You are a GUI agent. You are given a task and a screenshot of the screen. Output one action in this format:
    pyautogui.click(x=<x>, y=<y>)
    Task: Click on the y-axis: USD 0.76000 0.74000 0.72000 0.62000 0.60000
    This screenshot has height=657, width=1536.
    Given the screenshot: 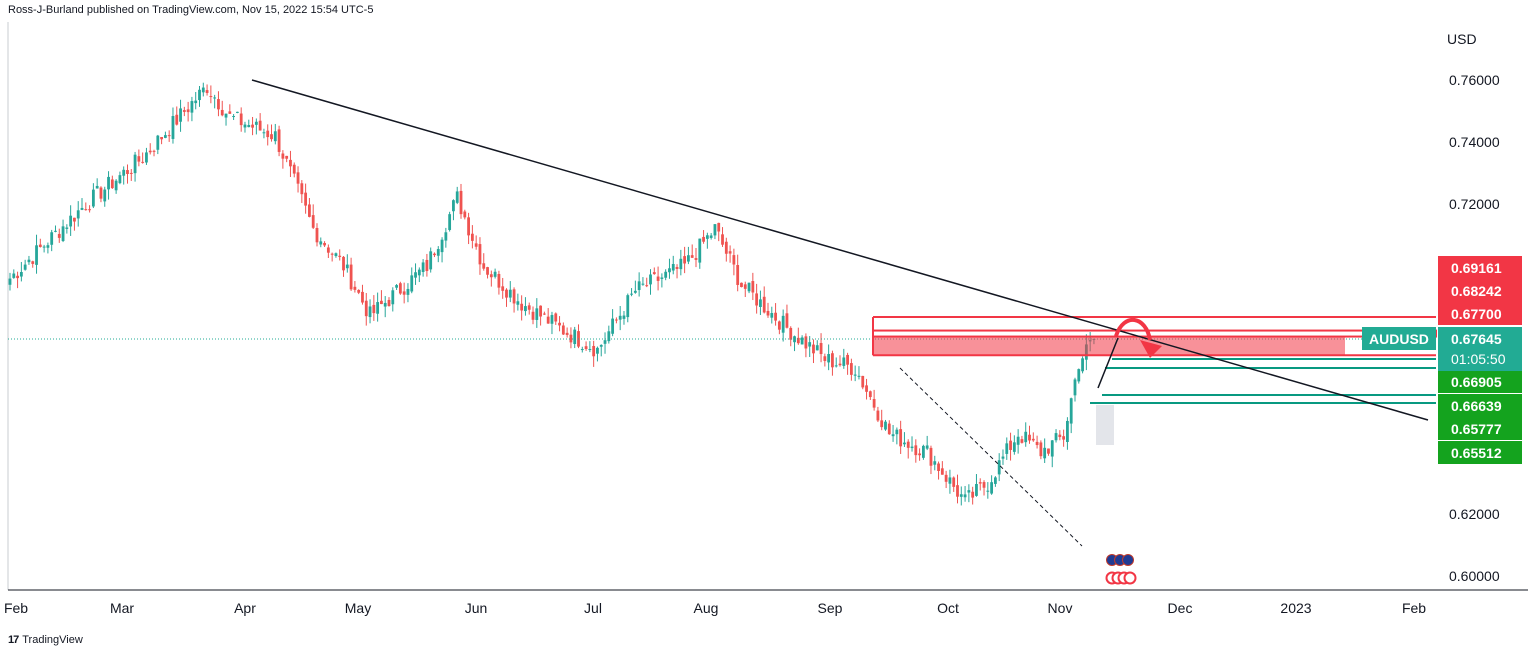 What is the action you would take?
    pyautogui.click(x=1473, y=307)
    